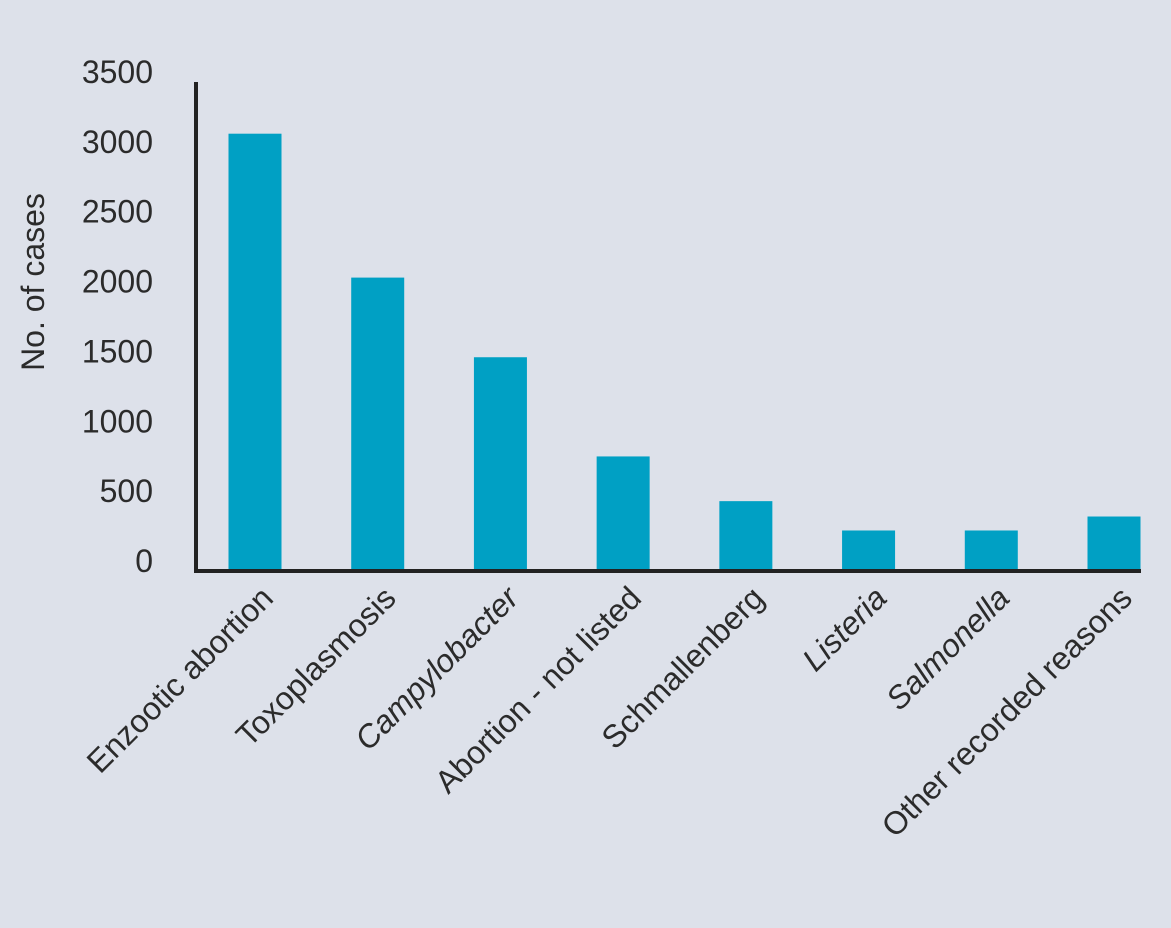 This screenshot has height=928, width=1171. Describe the element at coordinates (117, 351) in the screenshot. I see `y-tick-label: 1500` at that location.